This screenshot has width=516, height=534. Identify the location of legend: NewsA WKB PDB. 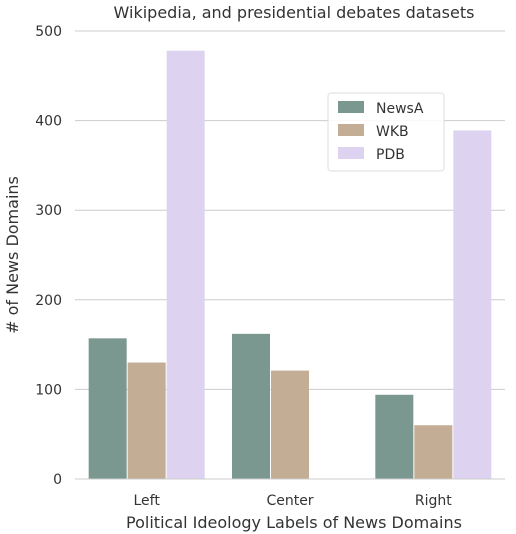
(386, 132).